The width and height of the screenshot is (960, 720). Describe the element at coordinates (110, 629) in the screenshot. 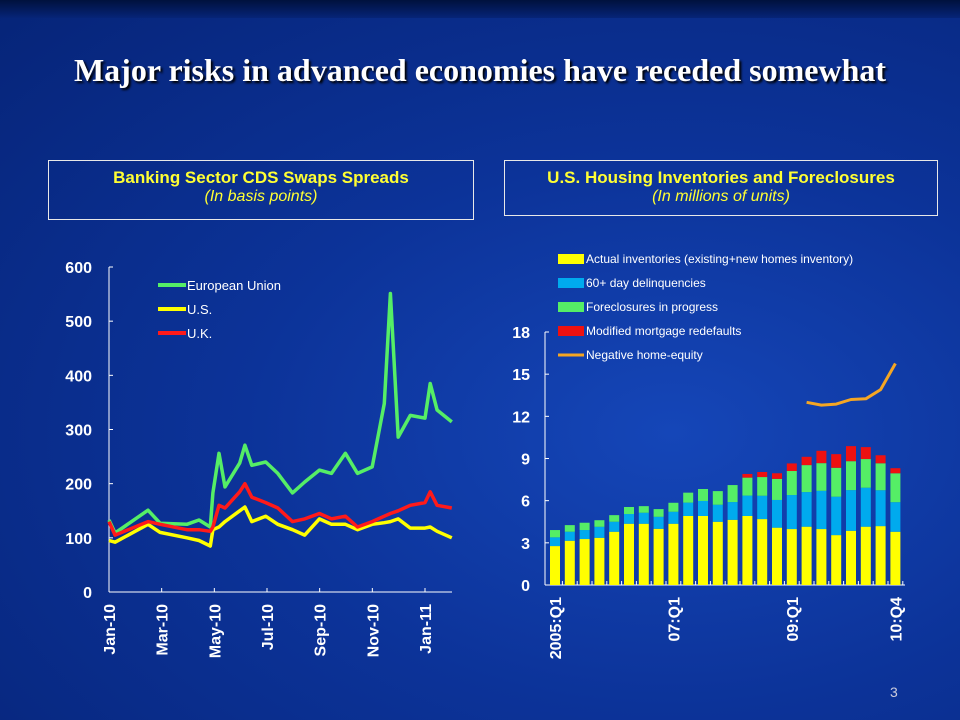

I see `left-x-tick-label: Jan-10` at that location.